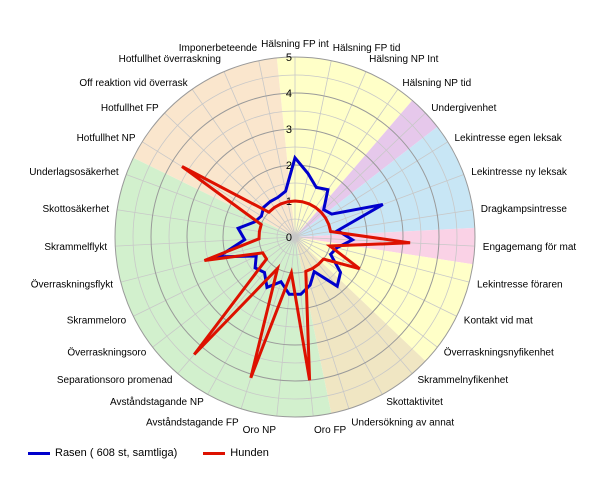 The image size is (600, 480). I want to click on category-label: Engagemang för mat, so click(530, 247).